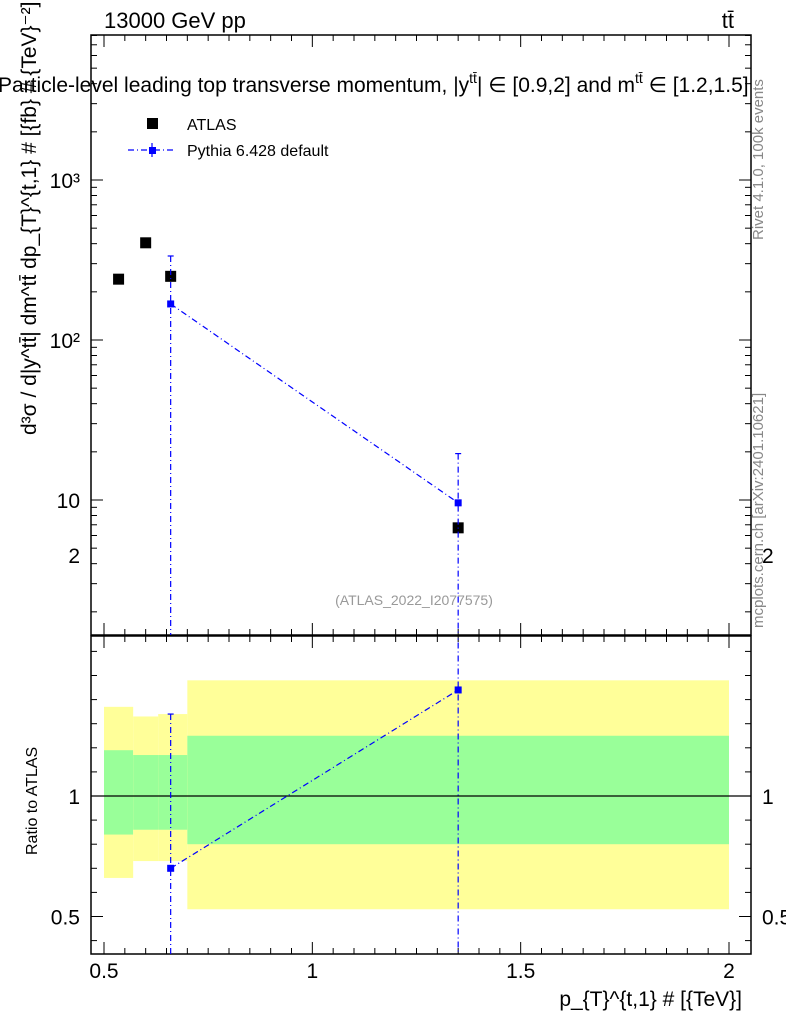 The height and width of the screenshot is (1024, 786). I want to click on legend-pythia-marker, so click(152, 150).